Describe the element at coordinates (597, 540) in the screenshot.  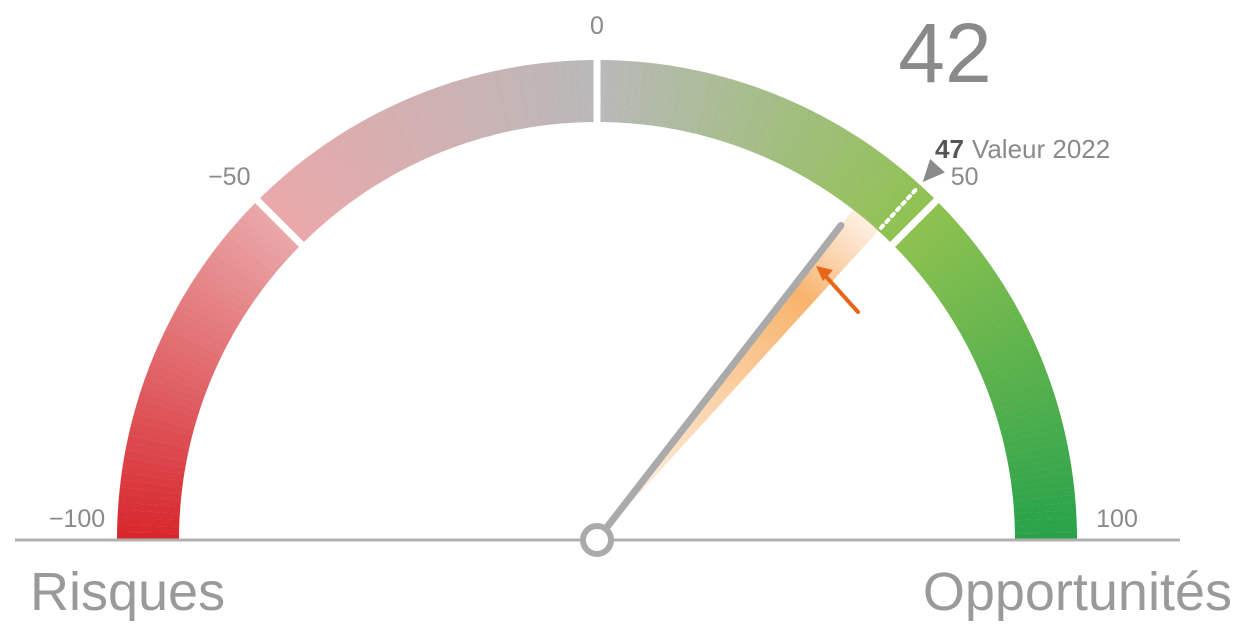
I see `needle-pivot` at that location.